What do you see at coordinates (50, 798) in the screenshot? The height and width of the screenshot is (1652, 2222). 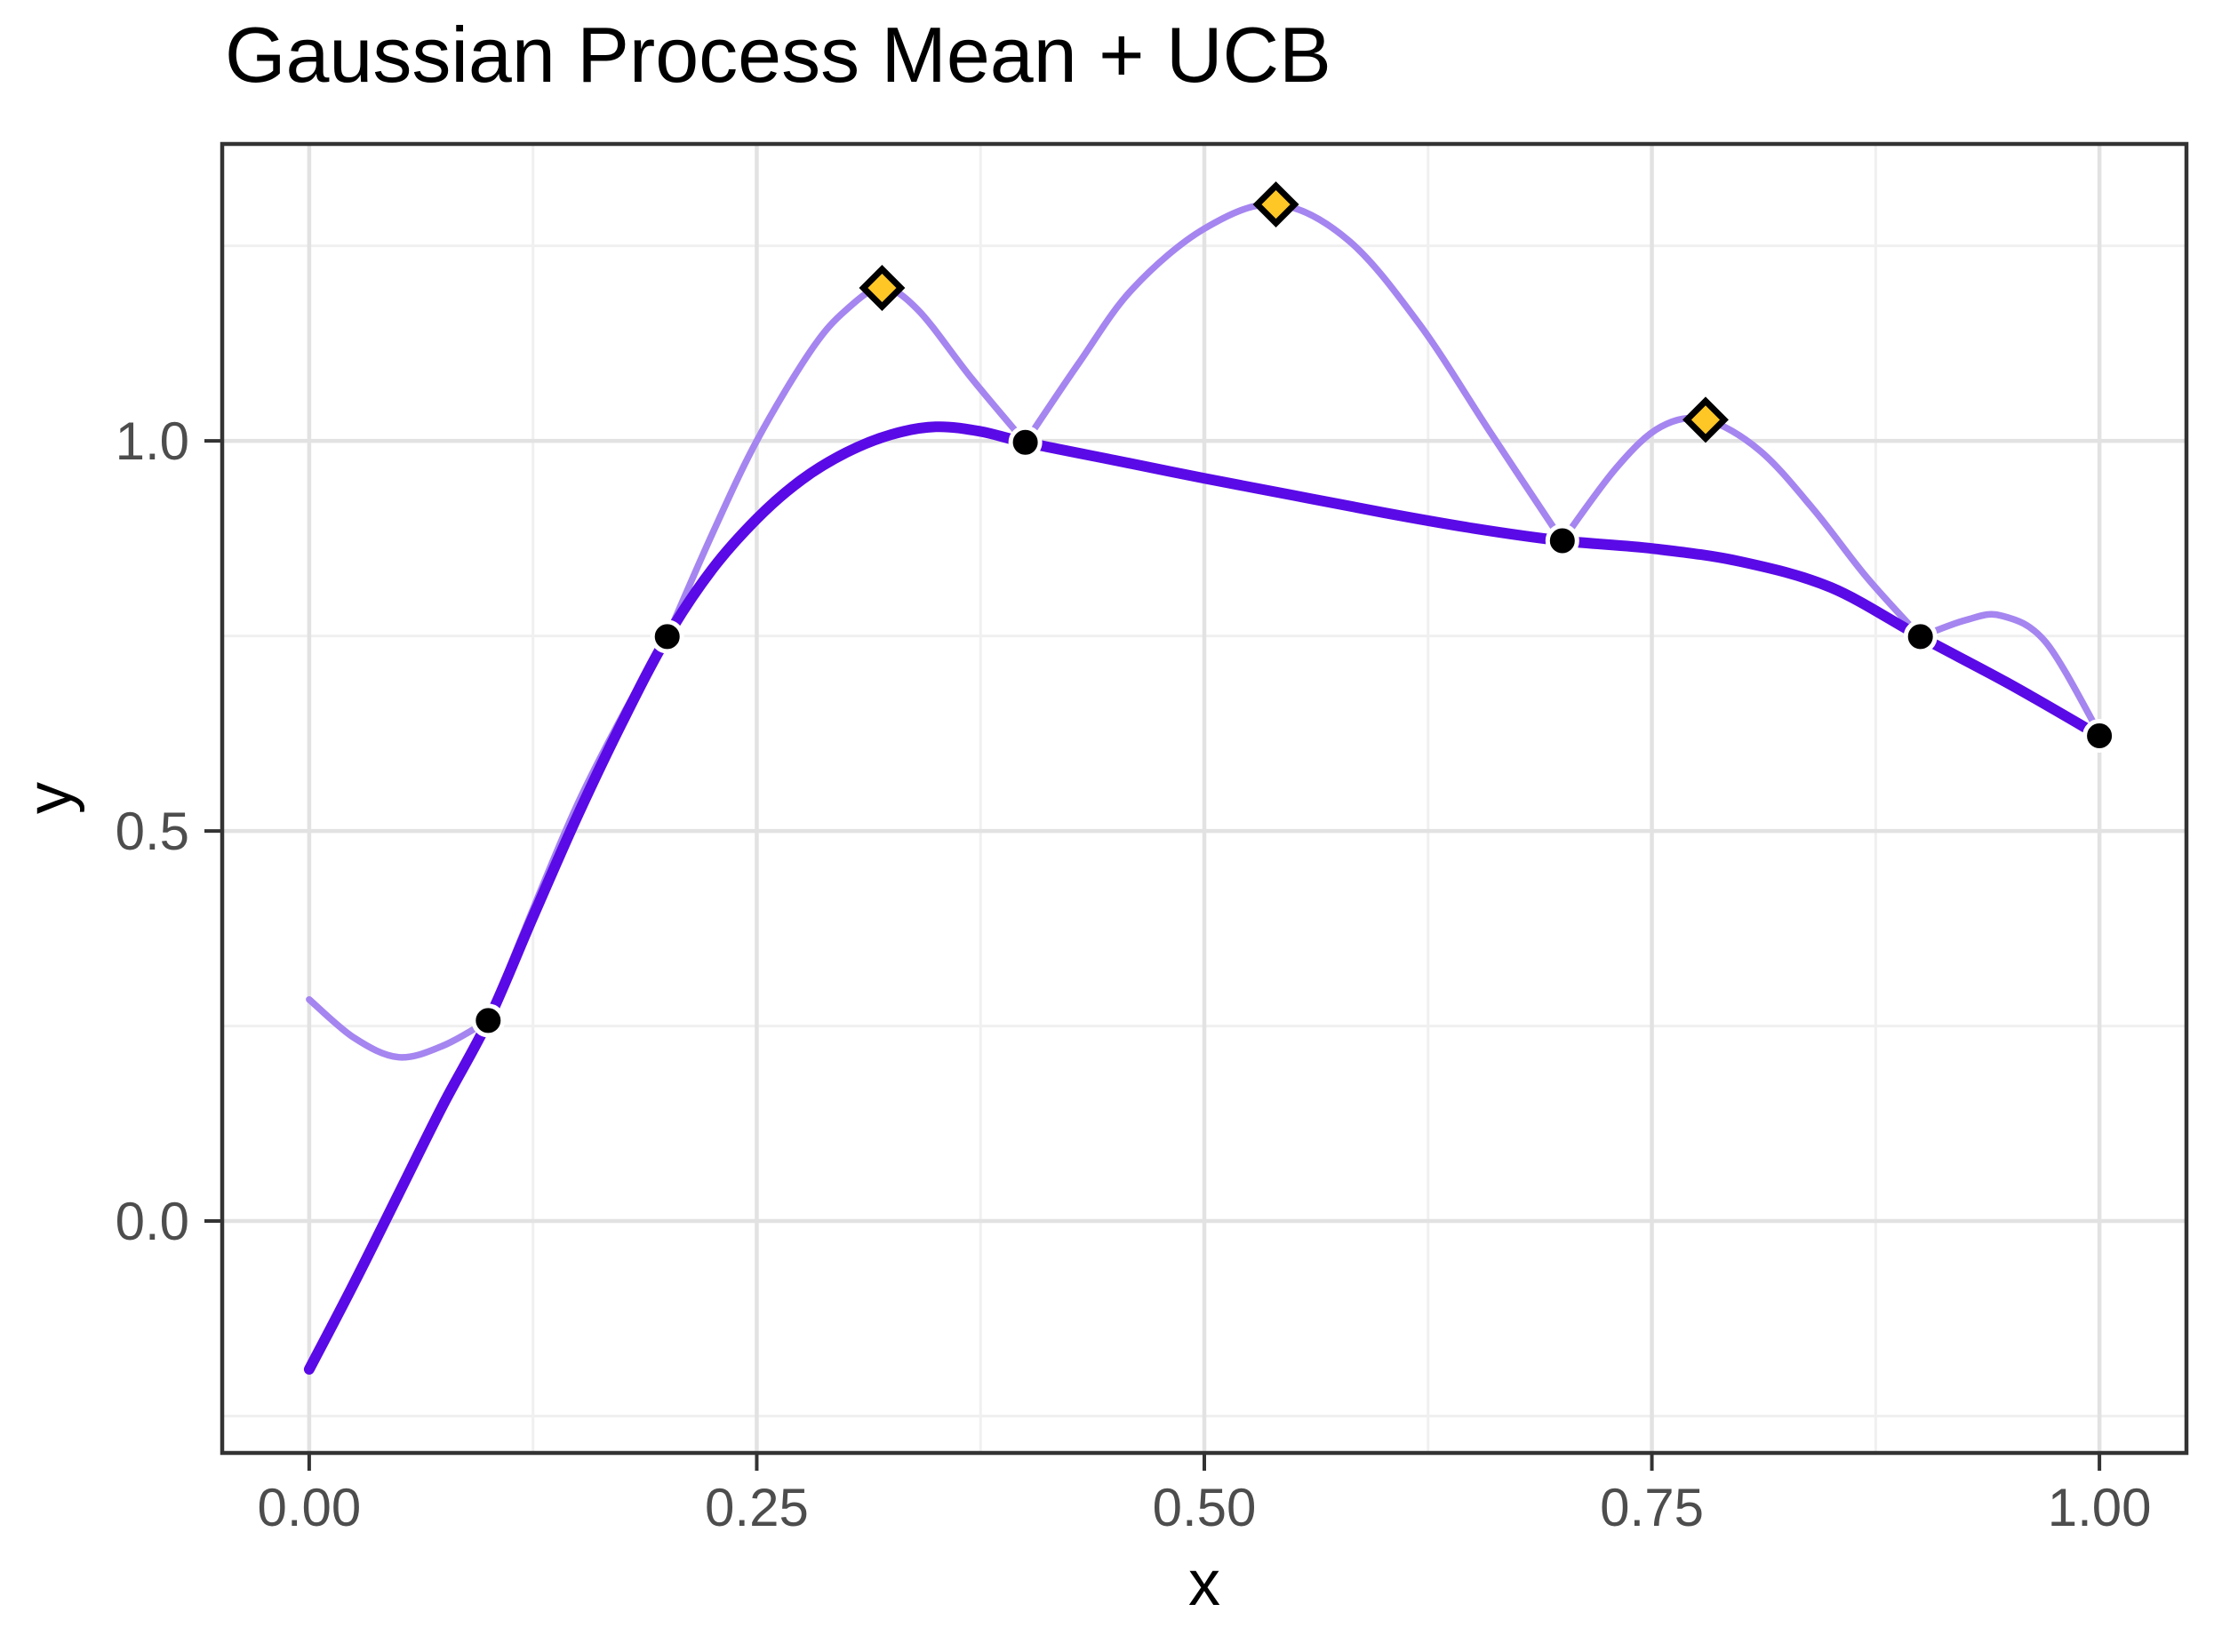 I see `y-axis-title: y` at bounding box center [50, 798].